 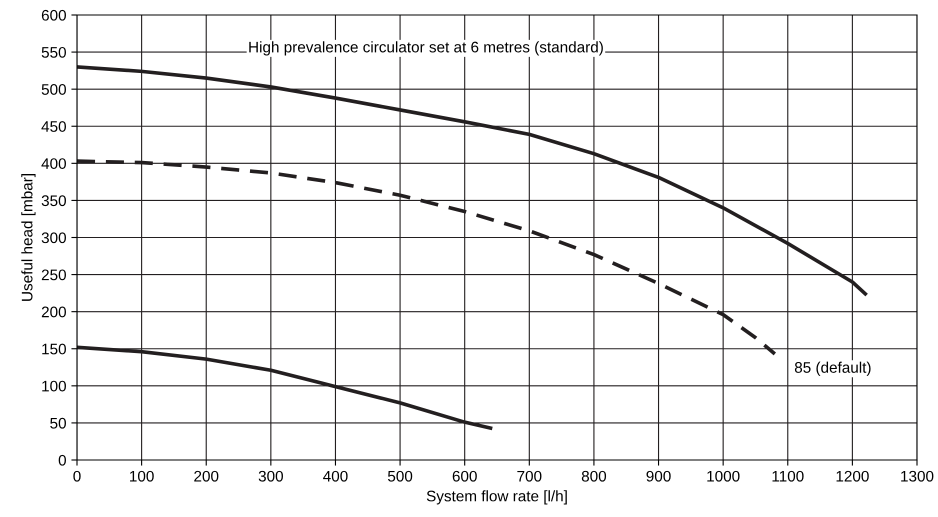 What do you see at coordinates (335, 476) in the screenshot?
I see `x-tick-label: 400` at bounding box center [335, 476].